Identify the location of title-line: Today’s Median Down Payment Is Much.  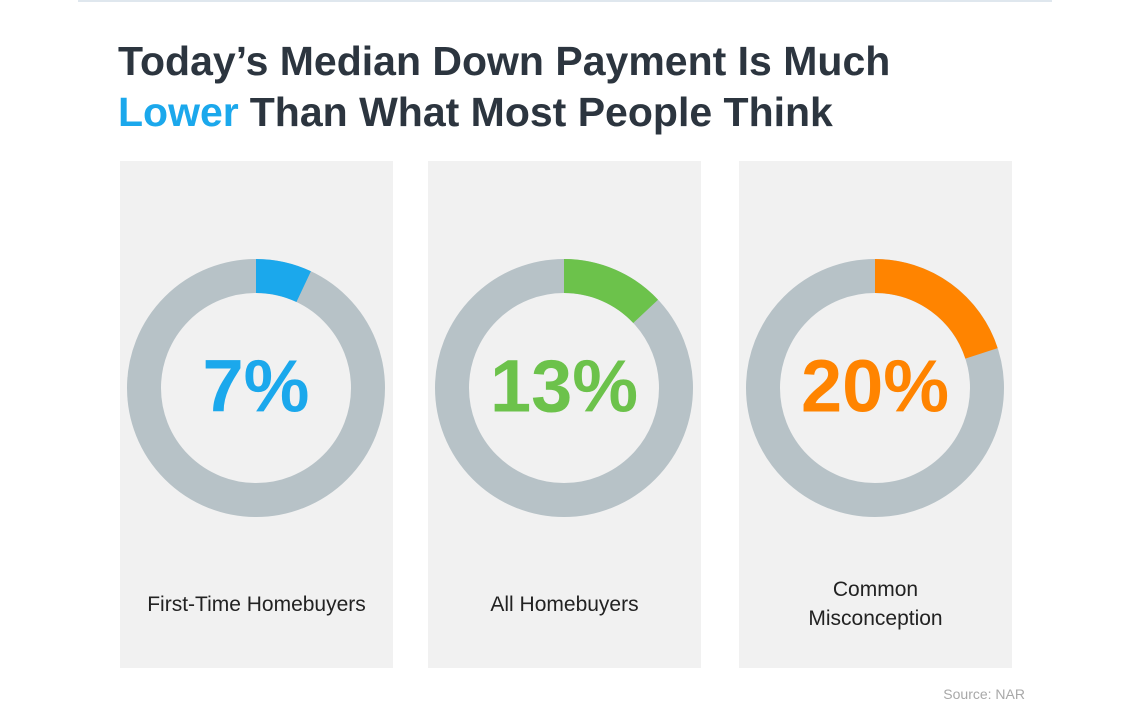
(504, 61).